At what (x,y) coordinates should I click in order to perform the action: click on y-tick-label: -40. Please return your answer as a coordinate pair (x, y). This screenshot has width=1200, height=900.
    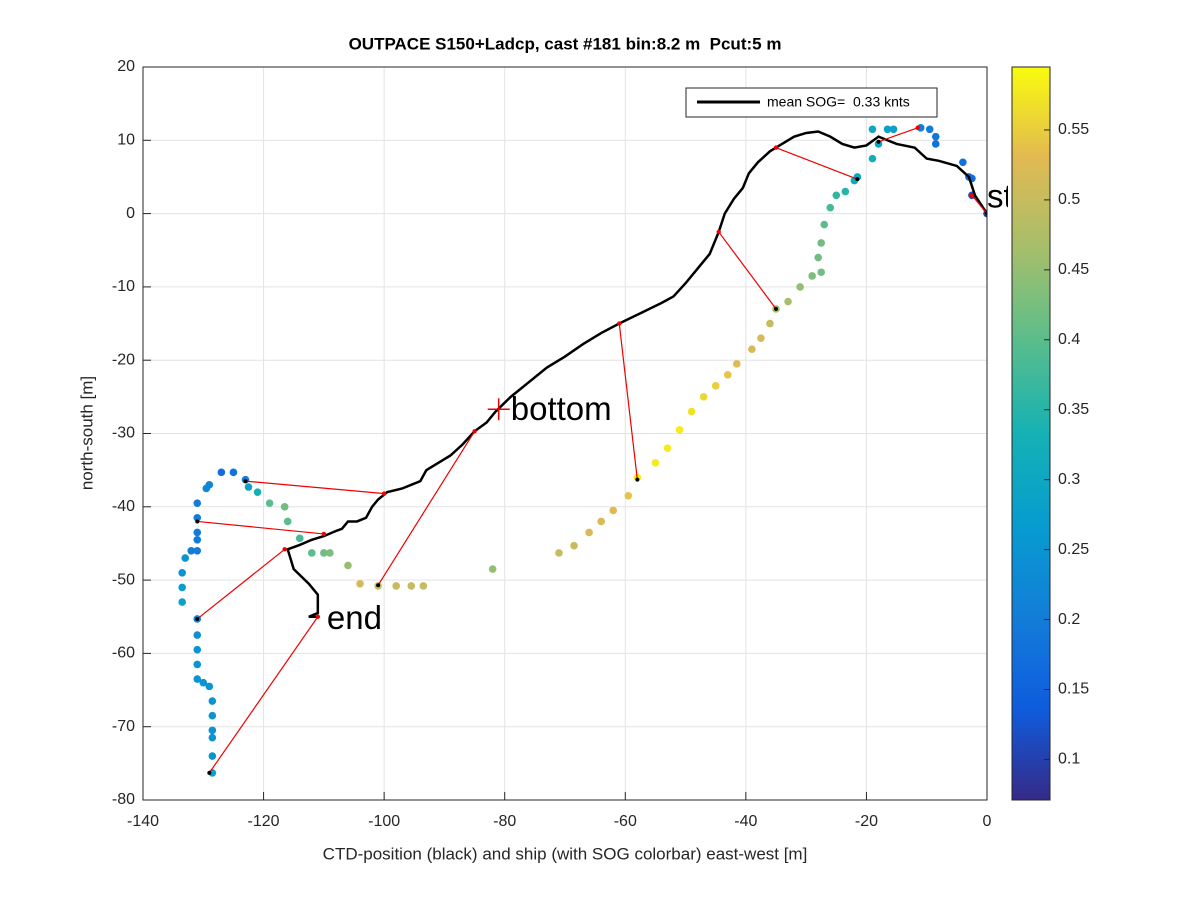
    Looking at the image, I should click on (123, 506).